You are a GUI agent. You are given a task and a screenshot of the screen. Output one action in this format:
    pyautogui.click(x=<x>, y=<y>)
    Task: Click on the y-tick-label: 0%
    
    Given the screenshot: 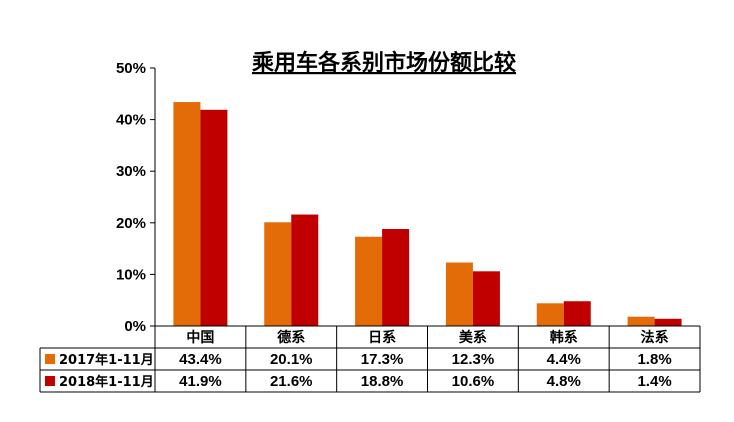 What is the action you would take?
    pyautogui.click(x=135, y=326)
    